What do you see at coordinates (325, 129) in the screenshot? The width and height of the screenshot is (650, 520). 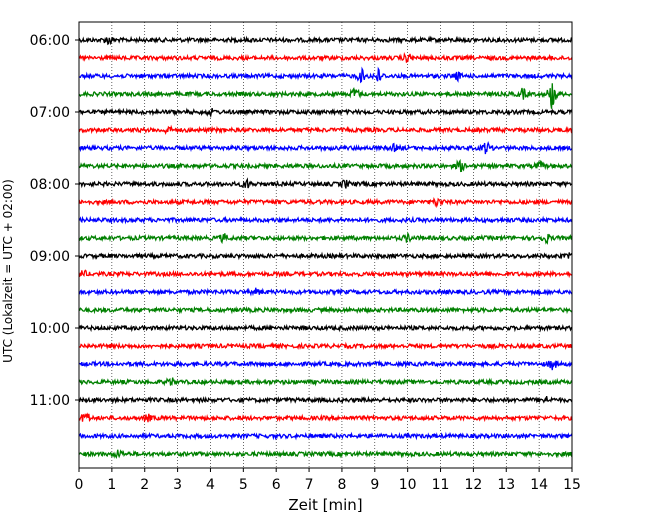 I see `trace-07:15` at bounding box center [325, 129].